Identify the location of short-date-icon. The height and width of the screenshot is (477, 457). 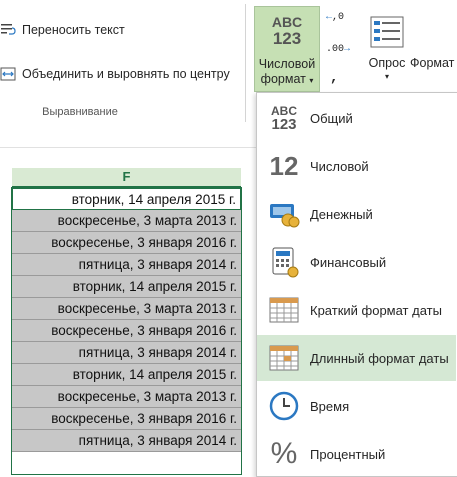
(284, 310).